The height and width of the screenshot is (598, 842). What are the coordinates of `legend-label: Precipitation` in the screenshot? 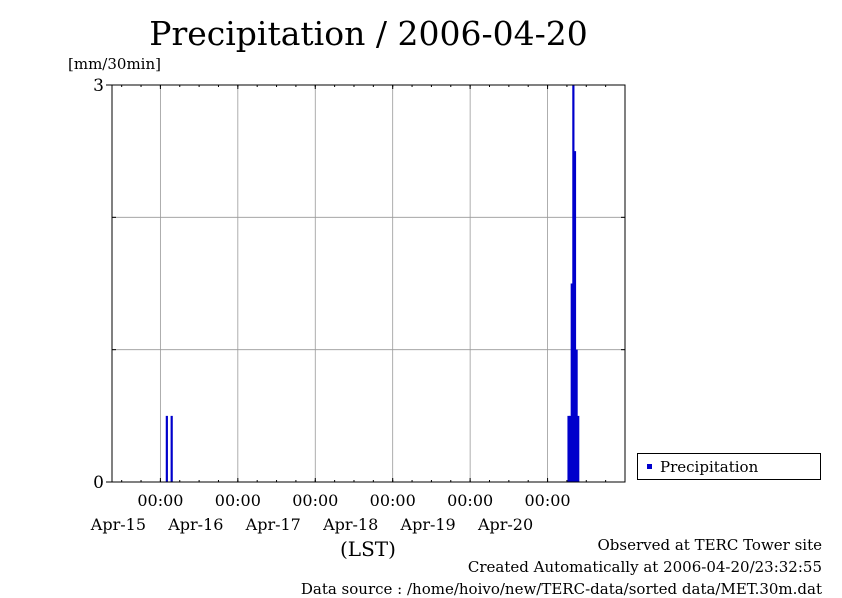 It's located at (709, 467).